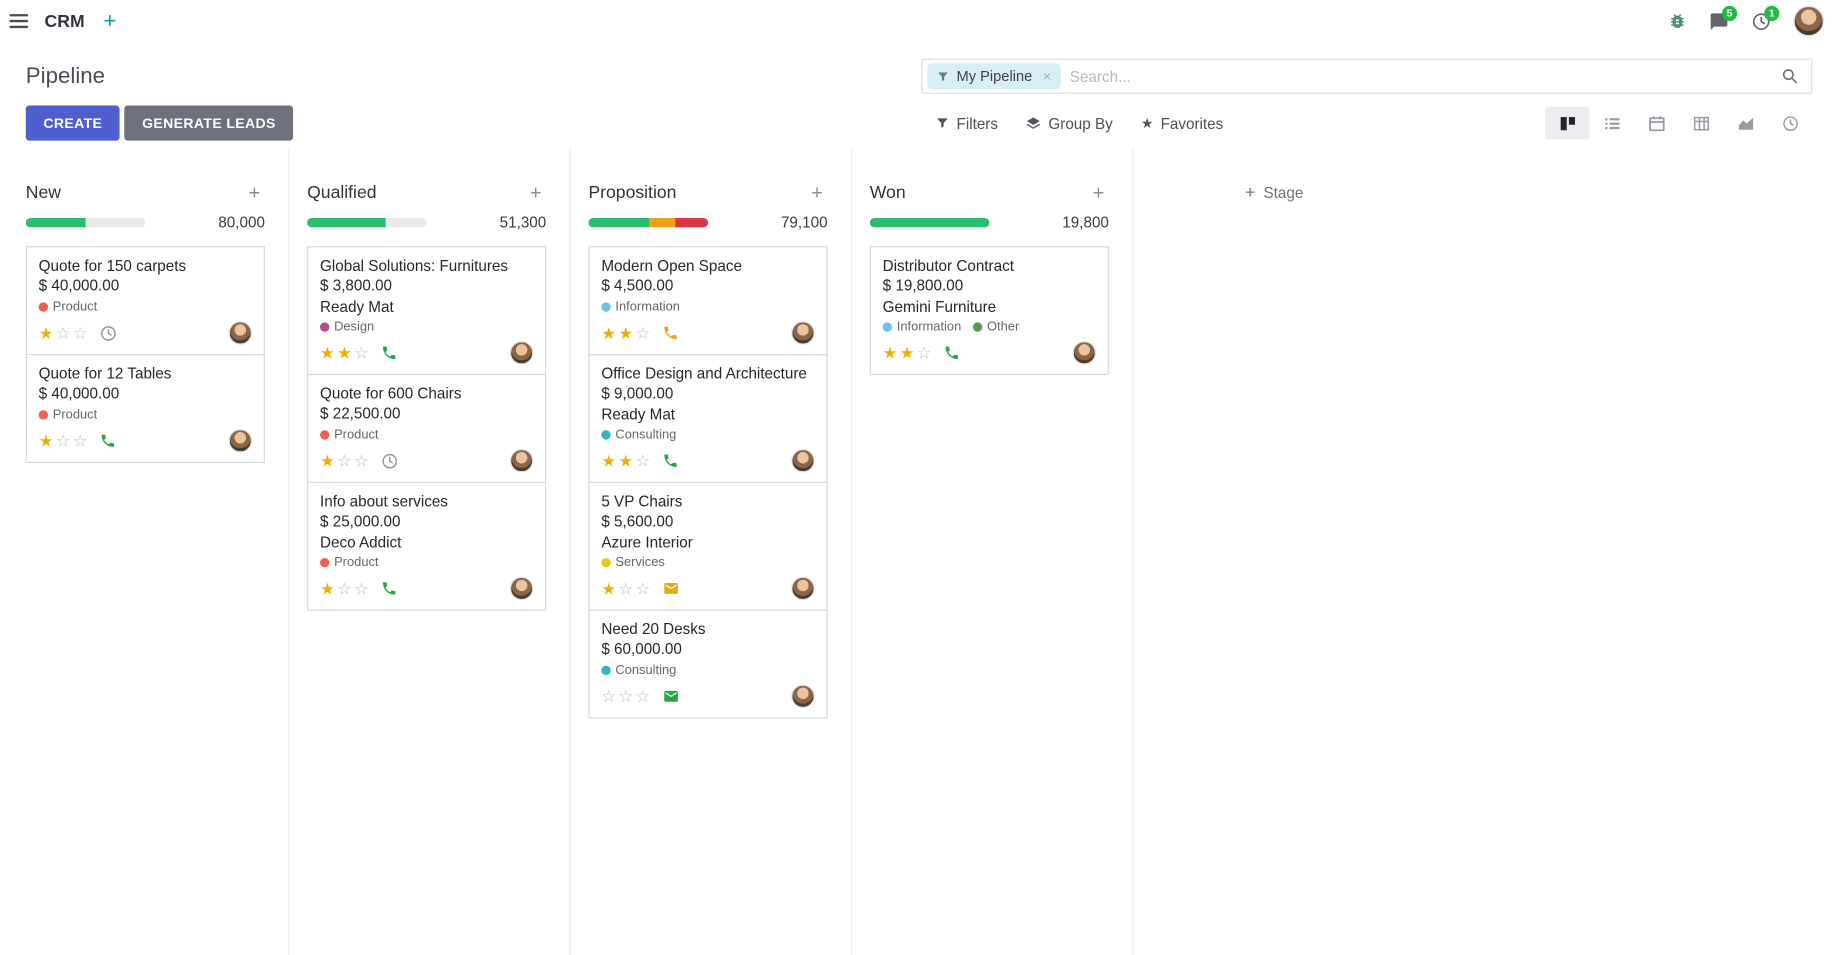 The height and width of the screenshot is (955, 1838). Describe the element at coordinates (64, 21) in the screenshot. I see `app-name: CRM` at that location.